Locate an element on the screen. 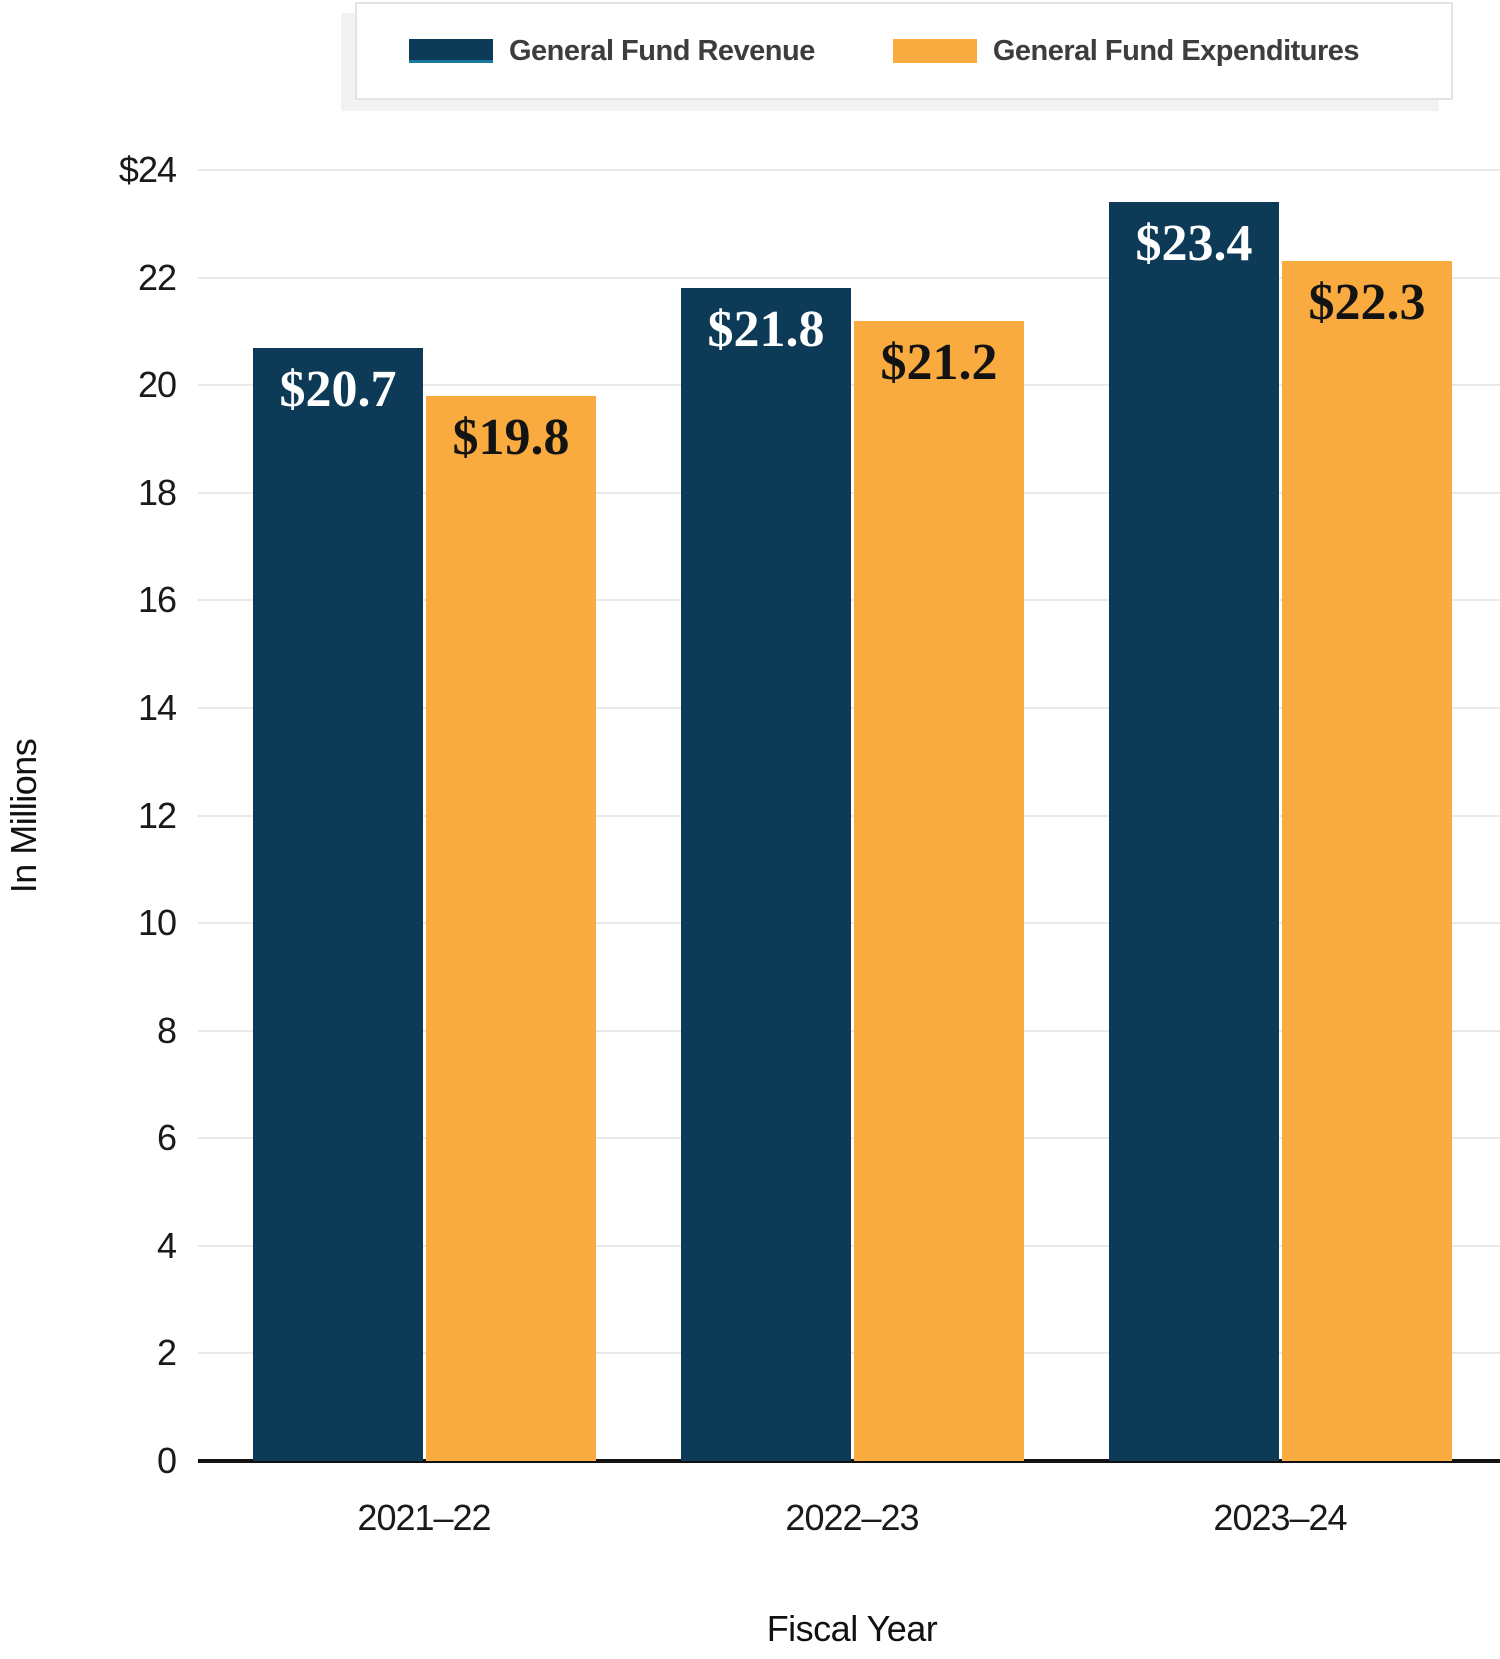 The image size is (1500, 1659). legend-item-expenditures: General Fund Expenditures is located at coordinates (1126, 51).